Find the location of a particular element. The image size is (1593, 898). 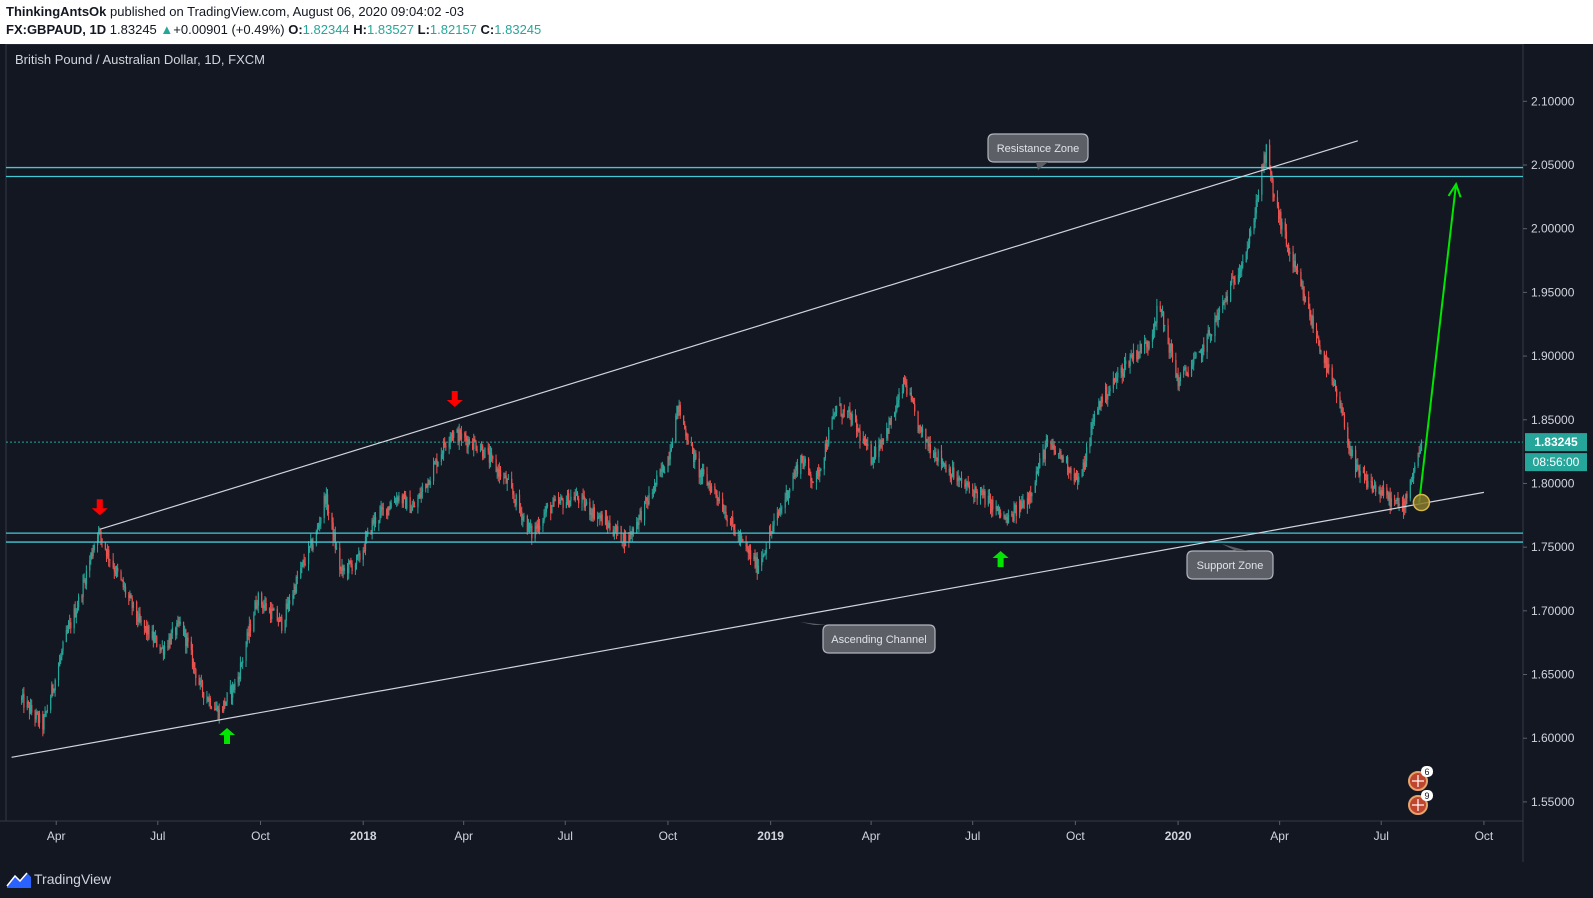

callout-box is located at coordinates (1230, 565).